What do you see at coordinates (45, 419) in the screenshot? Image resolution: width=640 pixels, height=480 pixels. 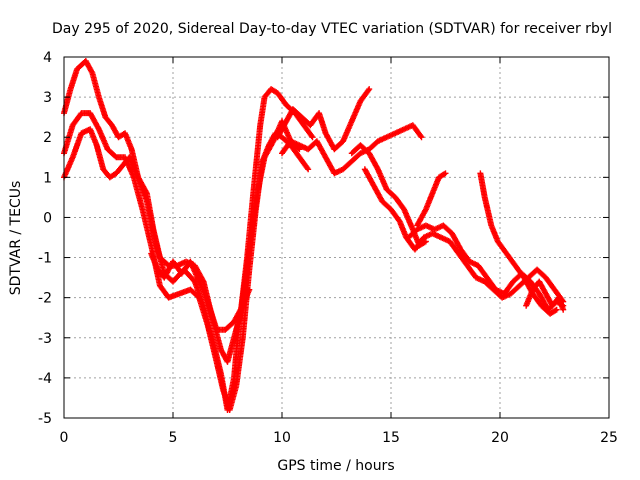 I see `y-tick-label: -5` at bounding box center [45, 419].